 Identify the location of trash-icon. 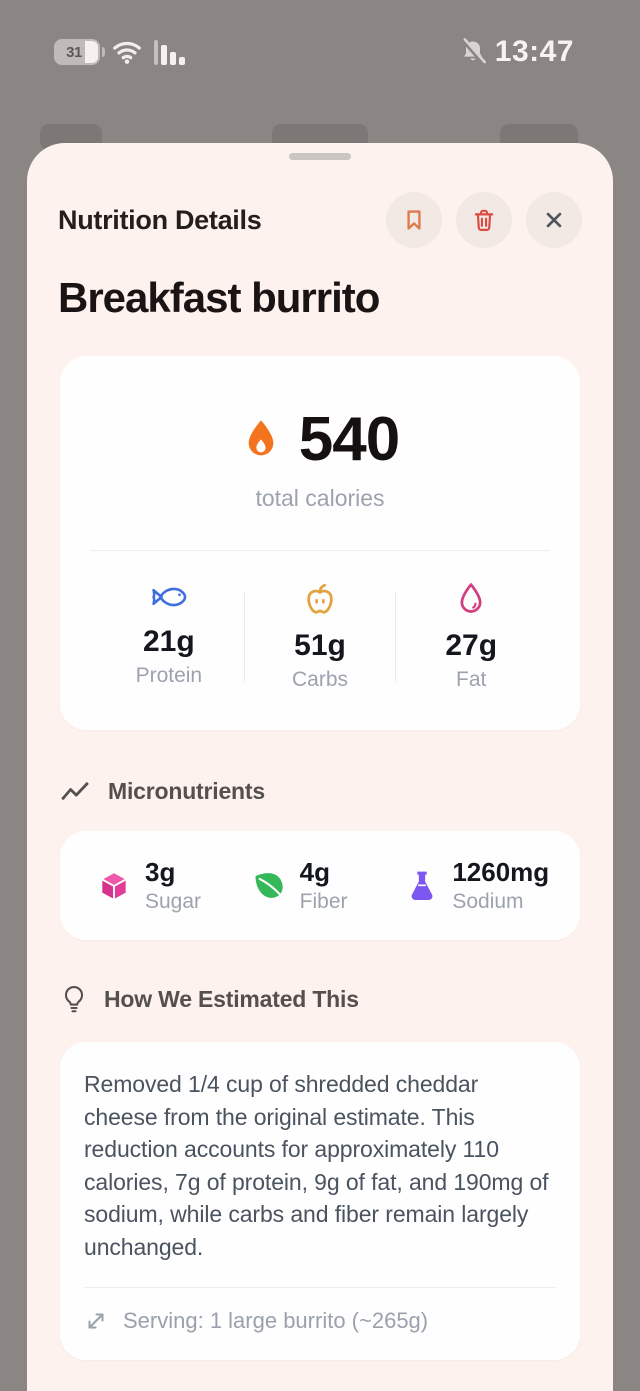
(484, 220).